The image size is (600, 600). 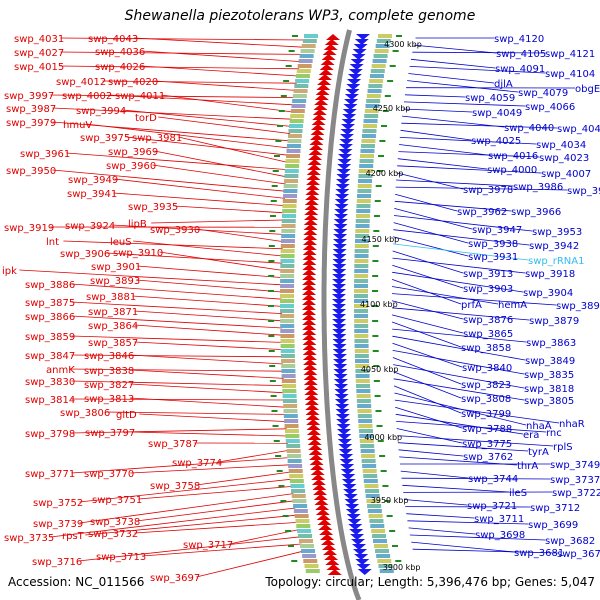 What do you see at coordinates (493, 244) in the screenshot?
I see `gene-label-right: swp_3938` at bounding box center [493, 244].